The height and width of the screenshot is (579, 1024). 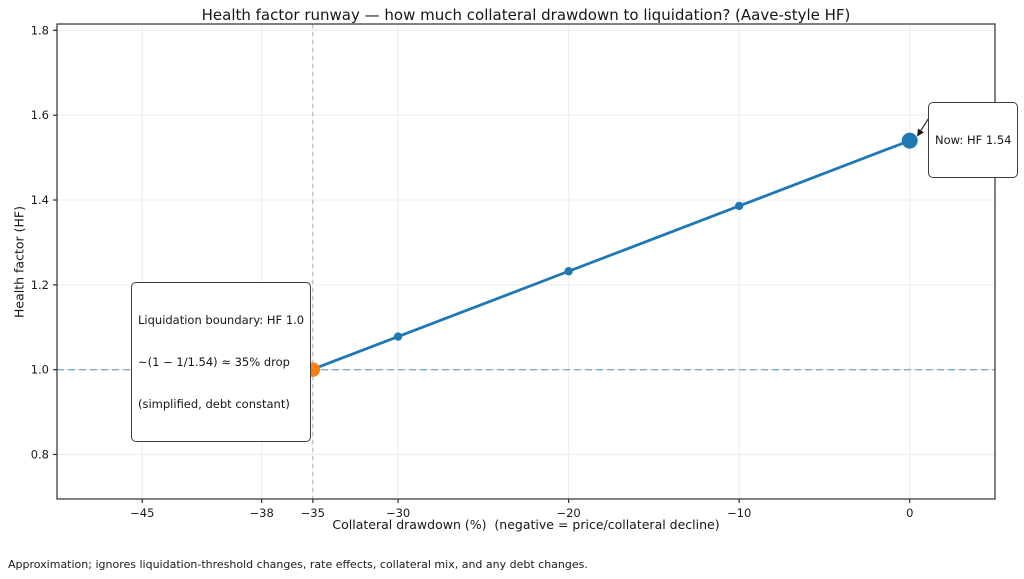 I want to click on x-tick-label: −20, so click(x=568, y=513).